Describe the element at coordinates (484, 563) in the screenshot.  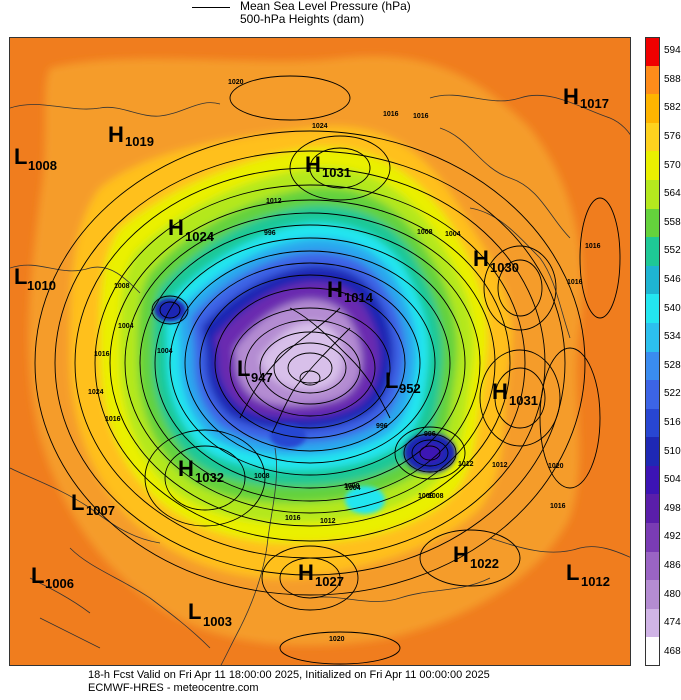
I see `svg-text: 1022` at that location.